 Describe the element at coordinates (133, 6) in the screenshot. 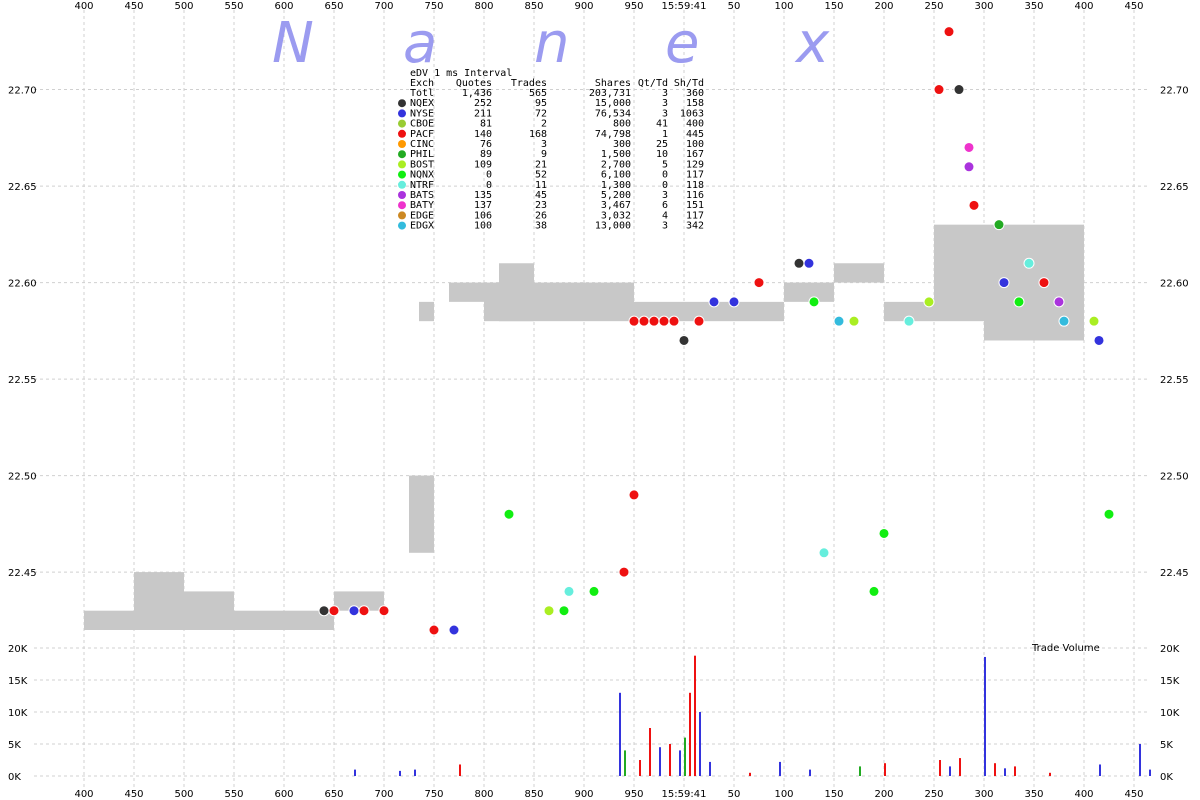

I see `x-tick-label-top: 450` at that location.